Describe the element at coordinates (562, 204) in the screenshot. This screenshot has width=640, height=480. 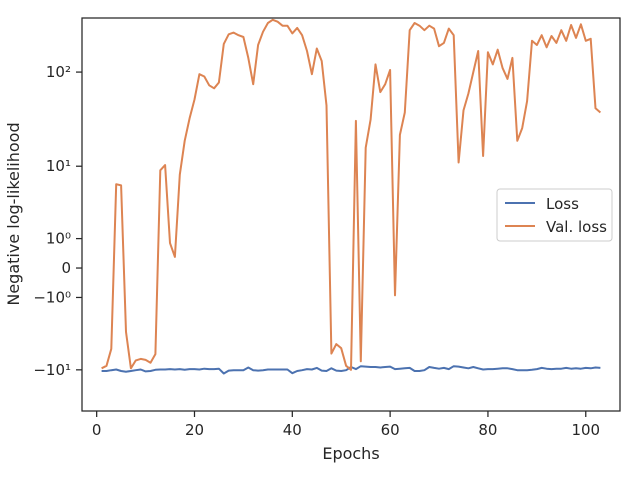
I see `legend-label-loss: Loss` at that location.